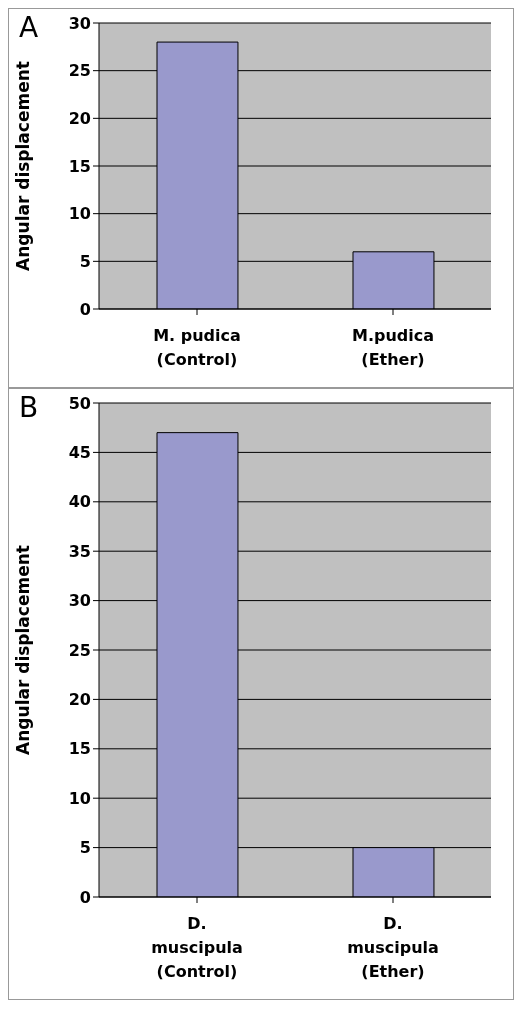 The image size is (524, 1010). I want to click on chart-title: A, so click(29, 27).